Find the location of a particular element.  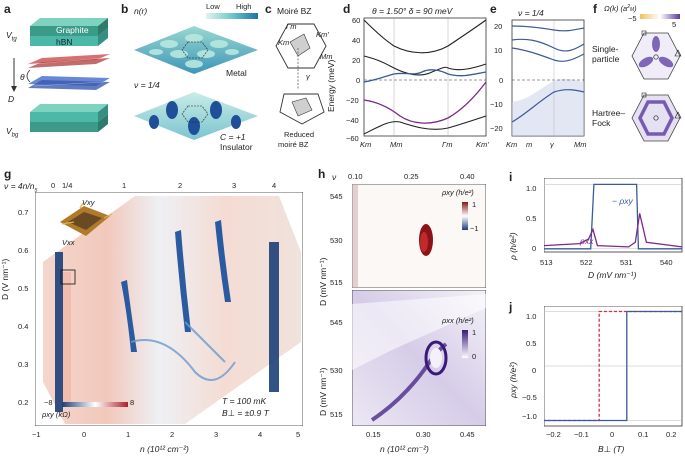

i-x-axis-label: D (mV nm⁻¹) is located at coordinates (612, 275).